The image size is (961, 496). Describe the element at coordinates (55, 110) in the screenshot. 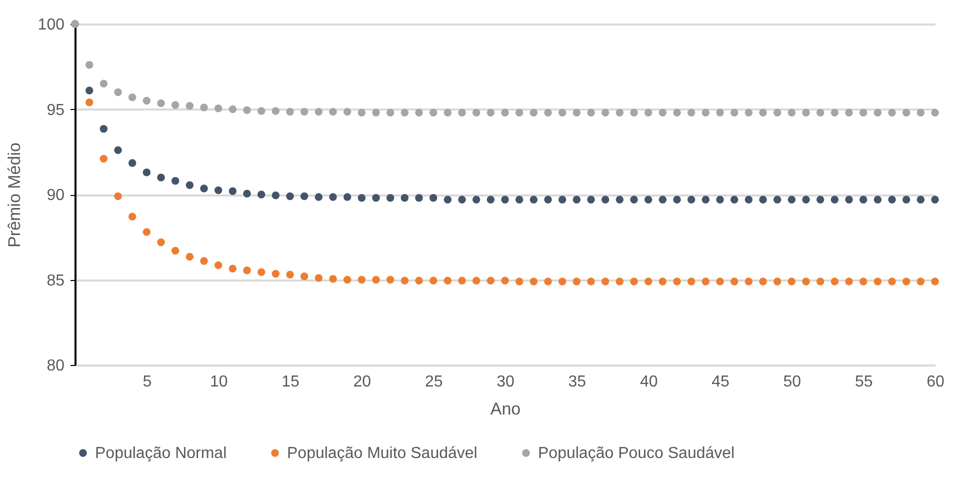

I see `y-tick-label: 95` at that location.